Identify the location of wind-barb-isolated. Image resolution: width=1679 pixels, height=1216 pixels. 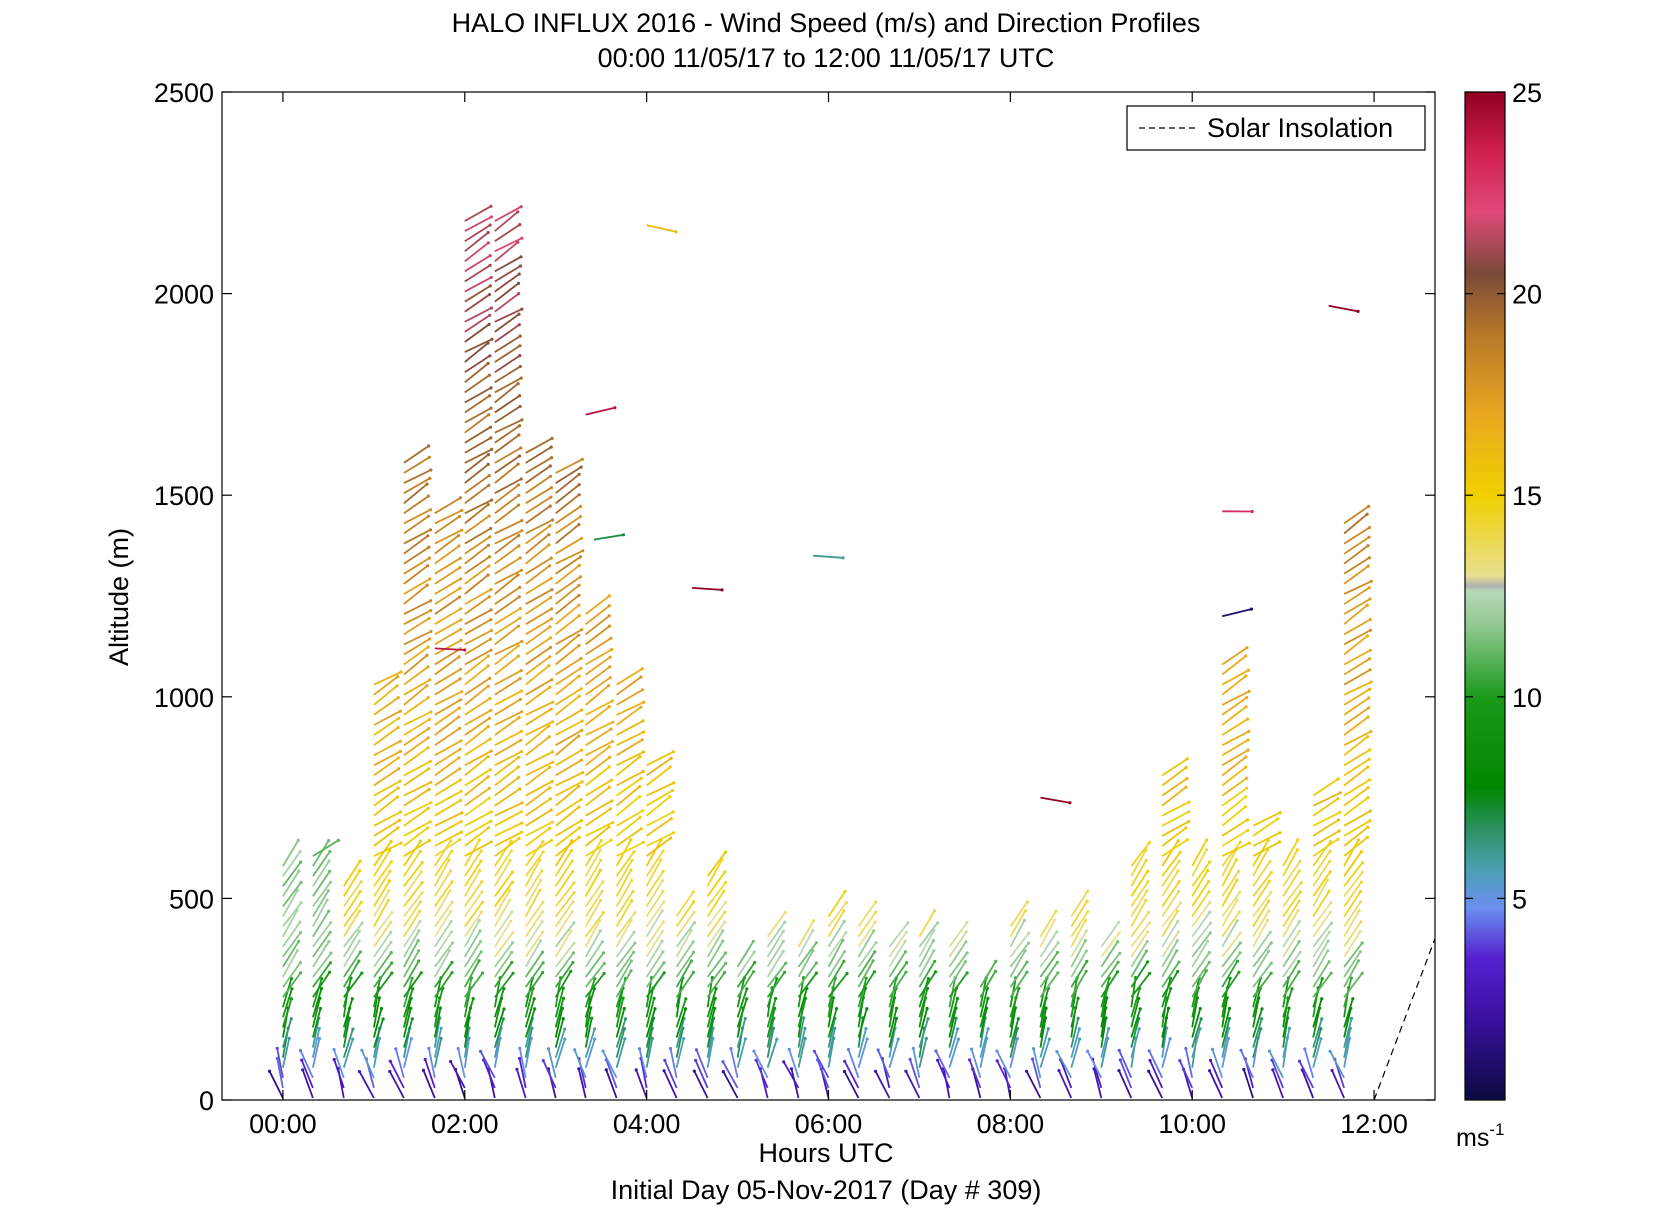
(1344, 308).